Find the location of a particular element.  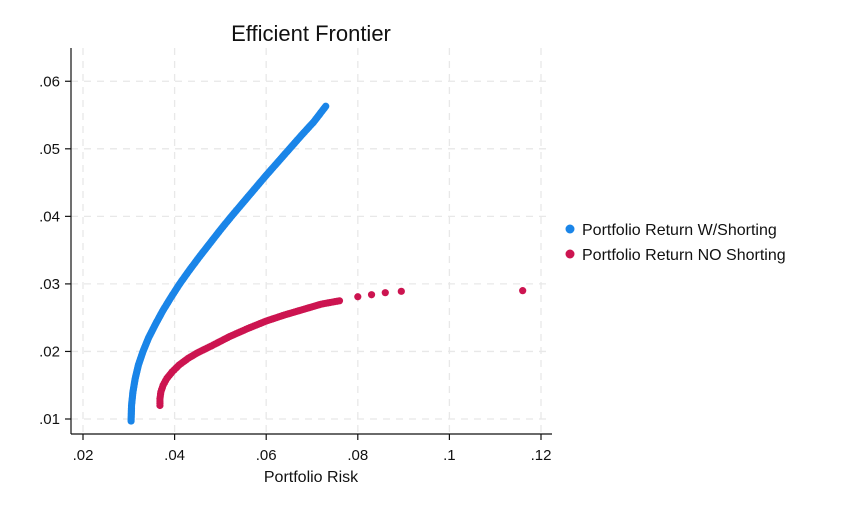

x-tick-labels: .02 .04 .06 .08 .1 .12 is located at coordinates (312, 449).